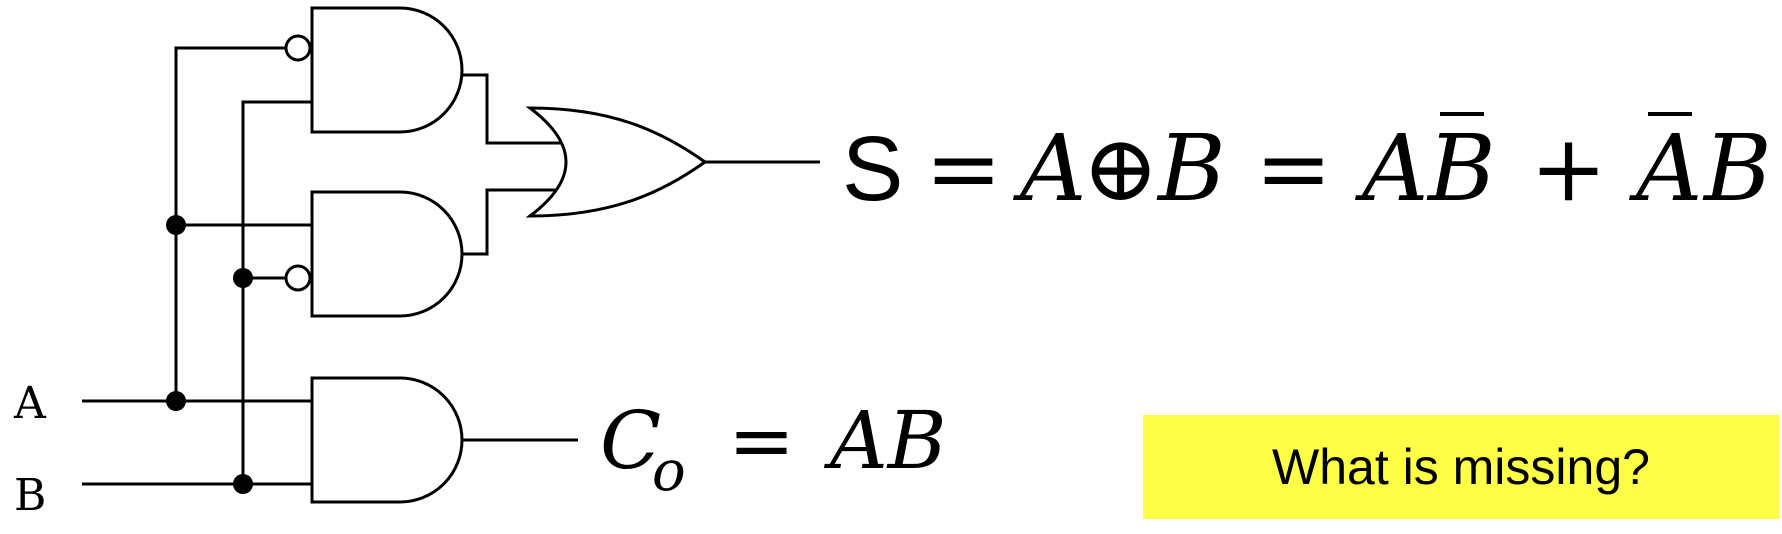 This screenshot has height=534, width=1782. What do you see at coordinates (1461, 467) in the screenshot?
I see `question-callout: What is missing?` at bounding box center [1461, 467].